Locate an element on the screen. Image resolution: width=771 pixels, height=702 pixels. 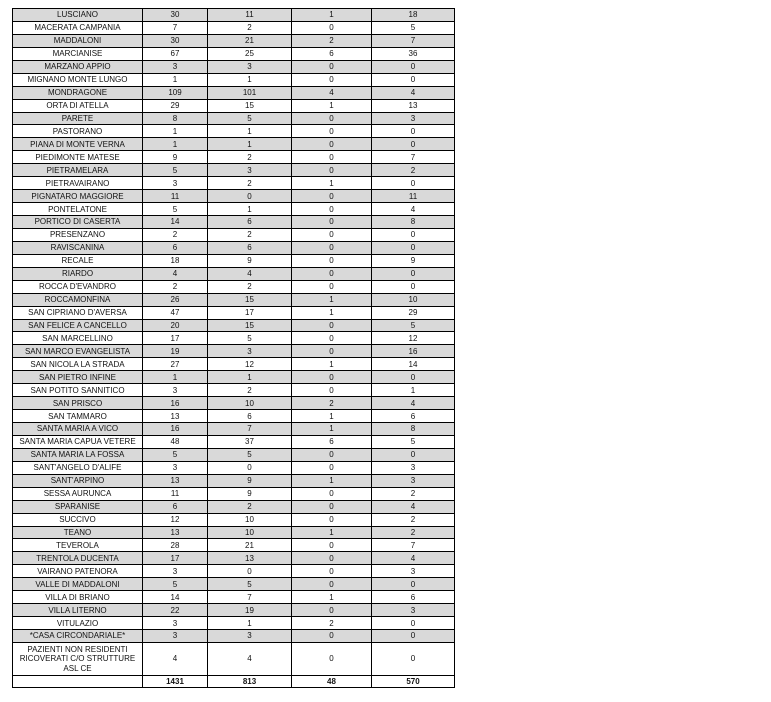
col-4-cell: 1 is located at coordinates (413, 390).